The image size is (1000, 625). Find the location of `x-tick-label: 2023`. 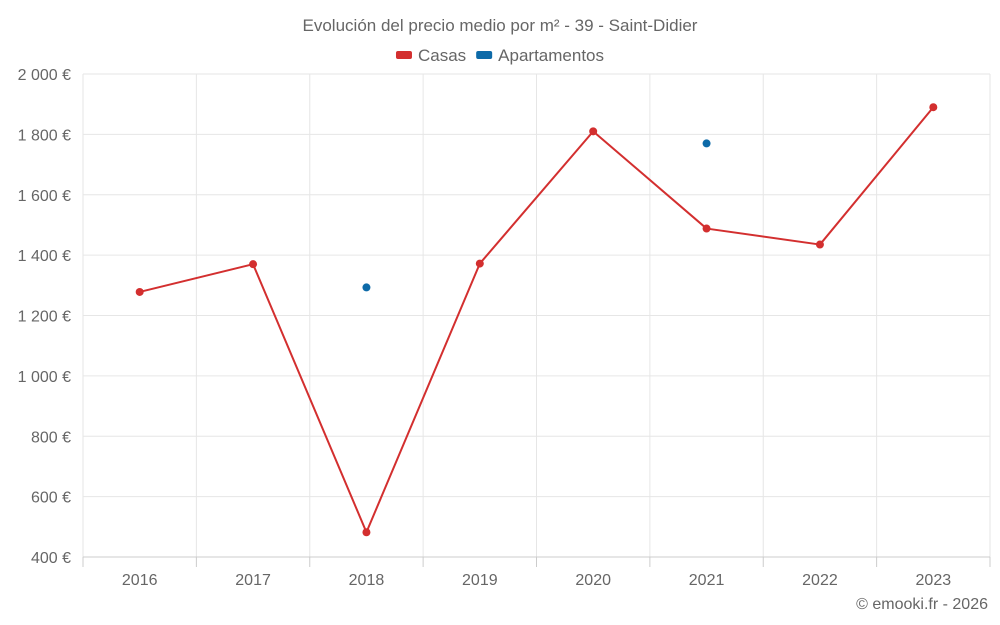

x-tick-label: 2023 is located at coordinates (934, 580).